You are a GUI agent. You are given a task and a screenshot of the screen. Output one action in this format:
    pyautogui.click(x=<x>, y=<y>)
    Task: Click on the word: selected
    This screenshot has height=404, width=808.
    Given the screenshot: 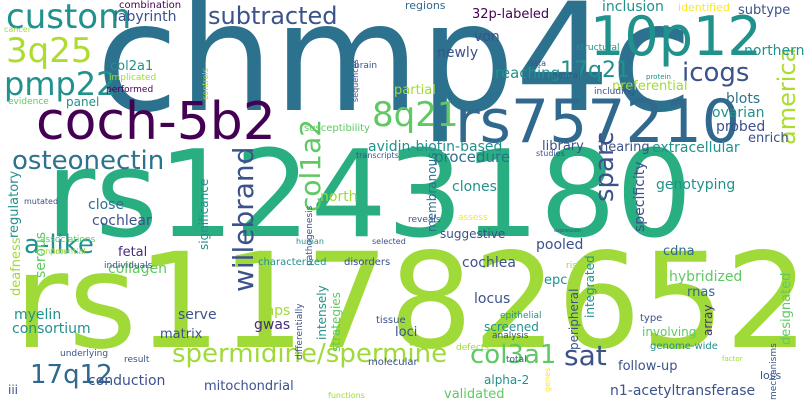 What is the action you would take?
    pyautogui.click(x=389, y=241)
    